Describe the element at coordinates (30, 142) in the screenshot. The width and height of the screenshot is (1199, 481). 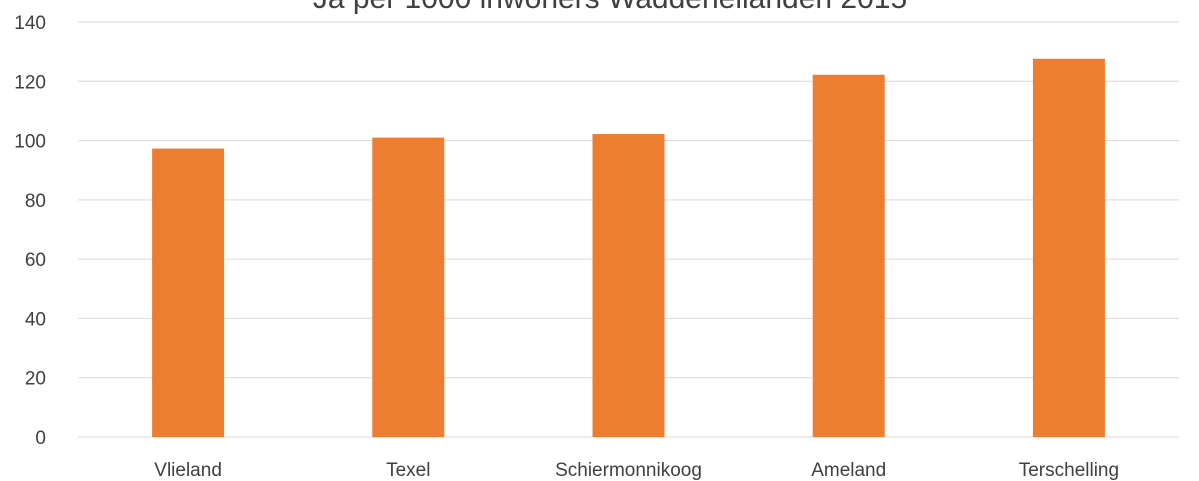
I see `y-tick-label: 100` at that location.